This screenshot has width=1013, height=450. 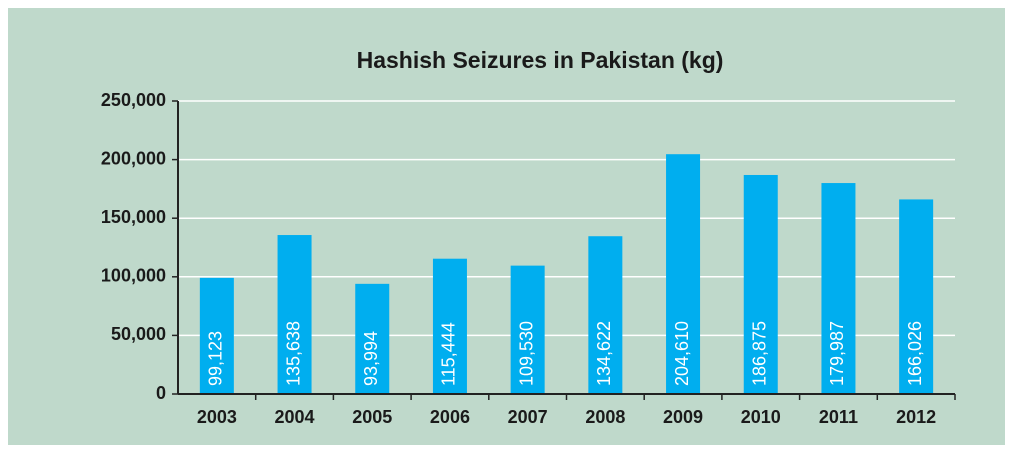 I want to click on x-tick-label: 2005, so click(x=372, y=417).